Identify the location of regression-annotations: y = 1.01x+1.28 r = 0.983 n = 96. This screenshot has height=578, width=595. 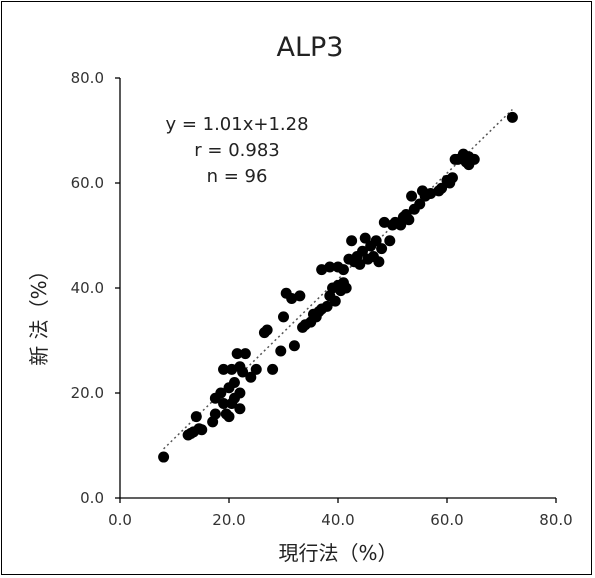
(236, 150).